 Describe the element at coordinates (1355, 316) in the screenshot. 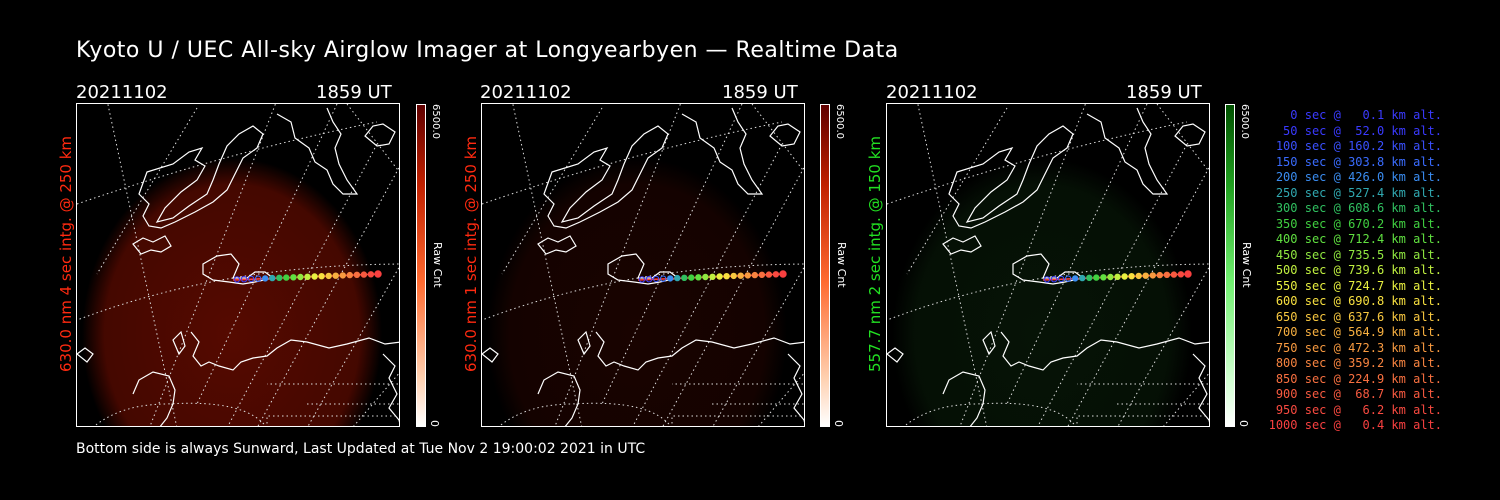

I see `legend-row: 650 sec @ 637.6 km alt.` at that location.